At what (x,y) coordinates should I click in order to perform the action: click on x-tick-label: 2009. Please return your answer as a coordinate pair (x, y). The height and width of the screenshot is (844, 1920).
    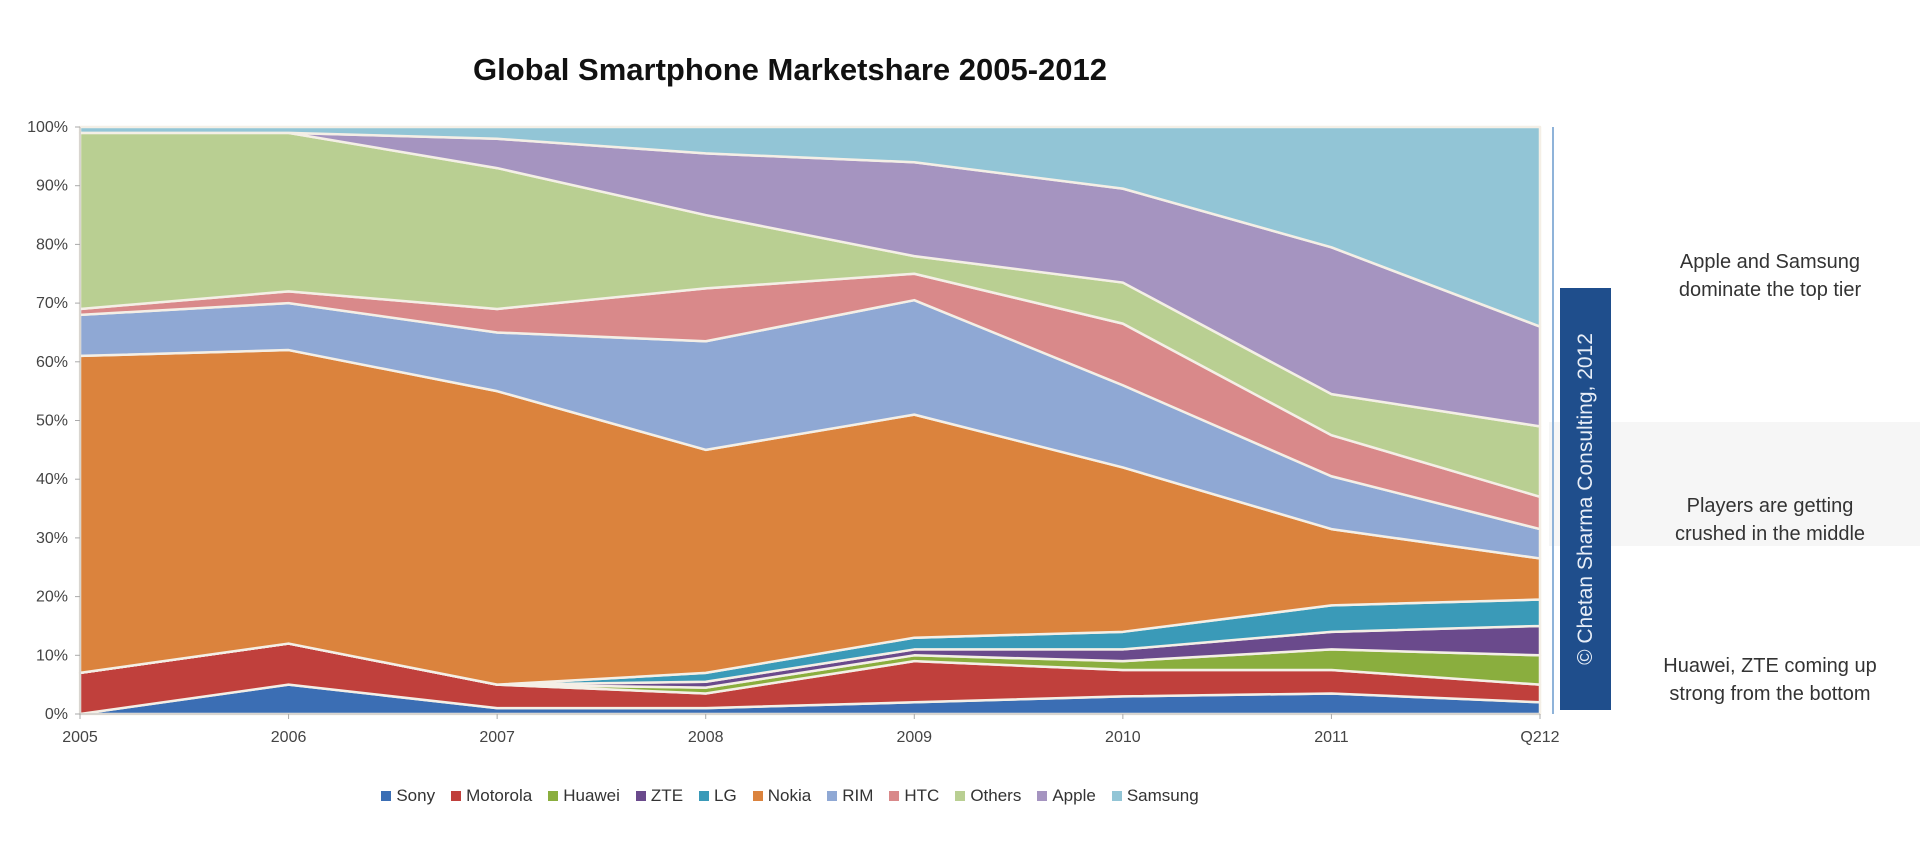
    Looking at the image, I should click on (914, 737).